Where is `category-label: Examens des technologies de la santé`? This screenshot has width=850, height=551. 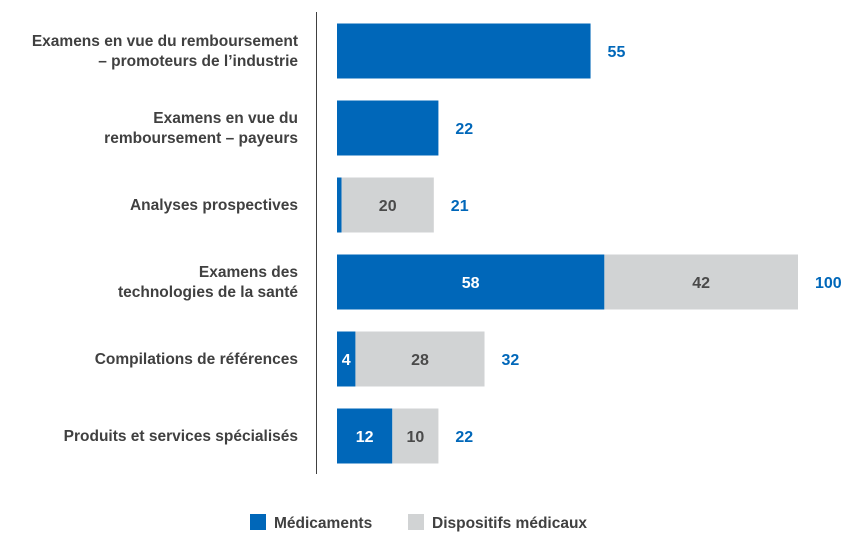 category-label: Examens des technologies de la santé is located at coordinates (208, 282).